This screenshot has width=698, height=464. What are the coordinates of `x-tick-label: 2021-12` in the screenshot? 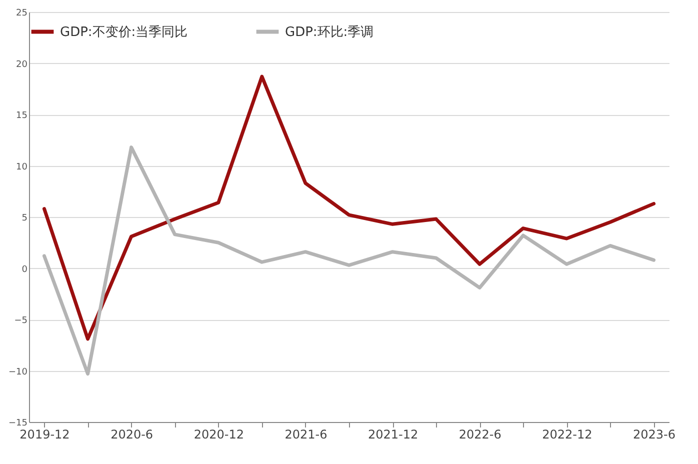 It's located at (393, 435).